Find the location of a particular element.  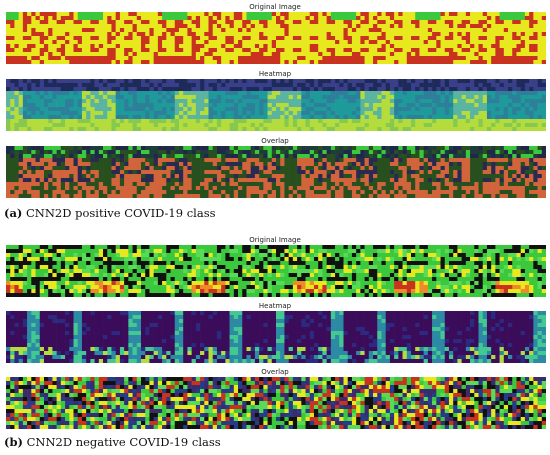

panel-b-caption: (b) CNN2D negative COVID-19 class is located at coordinates (112, 442).